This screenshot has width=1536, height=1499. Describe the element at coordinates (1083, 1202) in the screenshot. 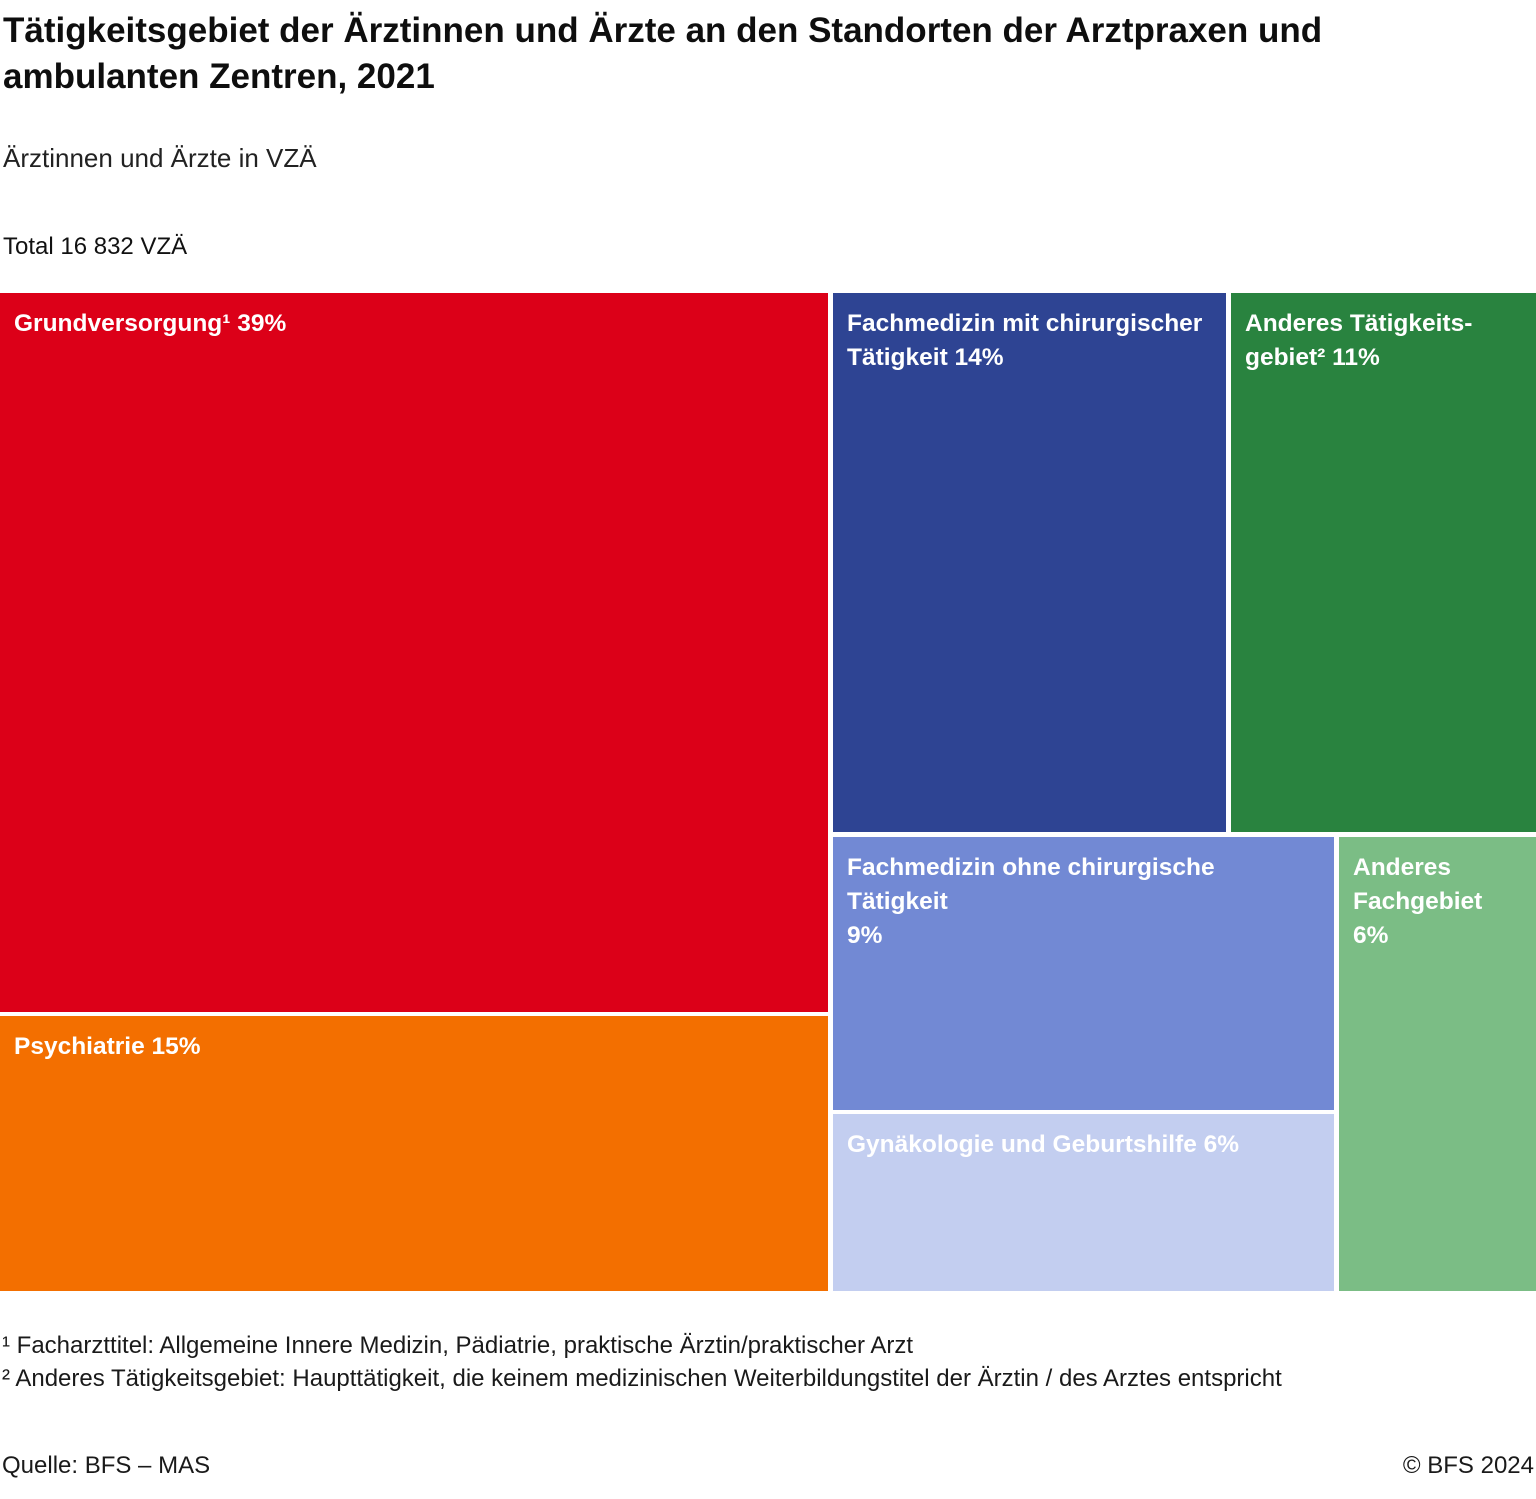

I see `treemap-cell-gynaekologie: Gynäkologie und Geburtshilfe 6%` at that location.